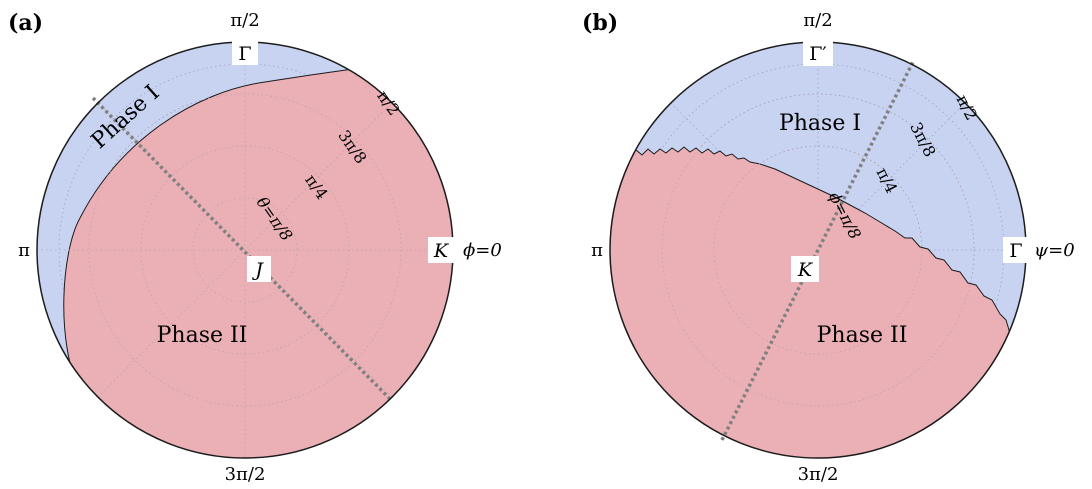 The image size is (1092, 489). I want to click on panel-a-tag: (a), so click(25, 23).